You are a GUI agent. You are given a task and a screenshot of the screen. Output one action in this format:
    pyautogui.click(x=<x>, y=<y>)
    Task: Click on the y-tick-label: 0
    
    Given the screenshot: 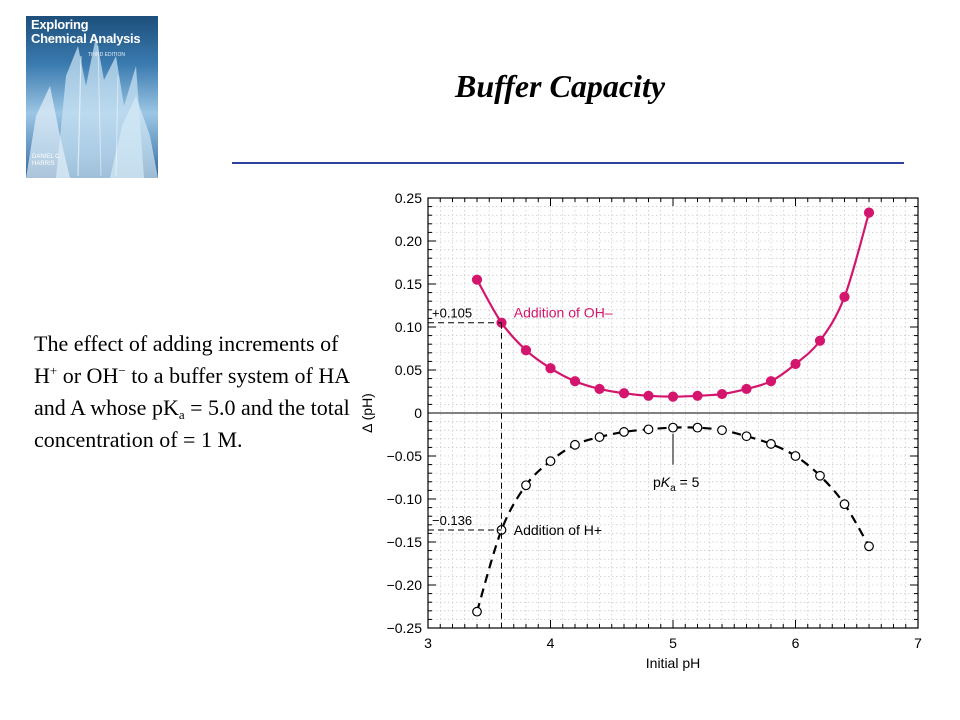 What is the action you would take?
    pyautogui.click(x=418, y=413)
    